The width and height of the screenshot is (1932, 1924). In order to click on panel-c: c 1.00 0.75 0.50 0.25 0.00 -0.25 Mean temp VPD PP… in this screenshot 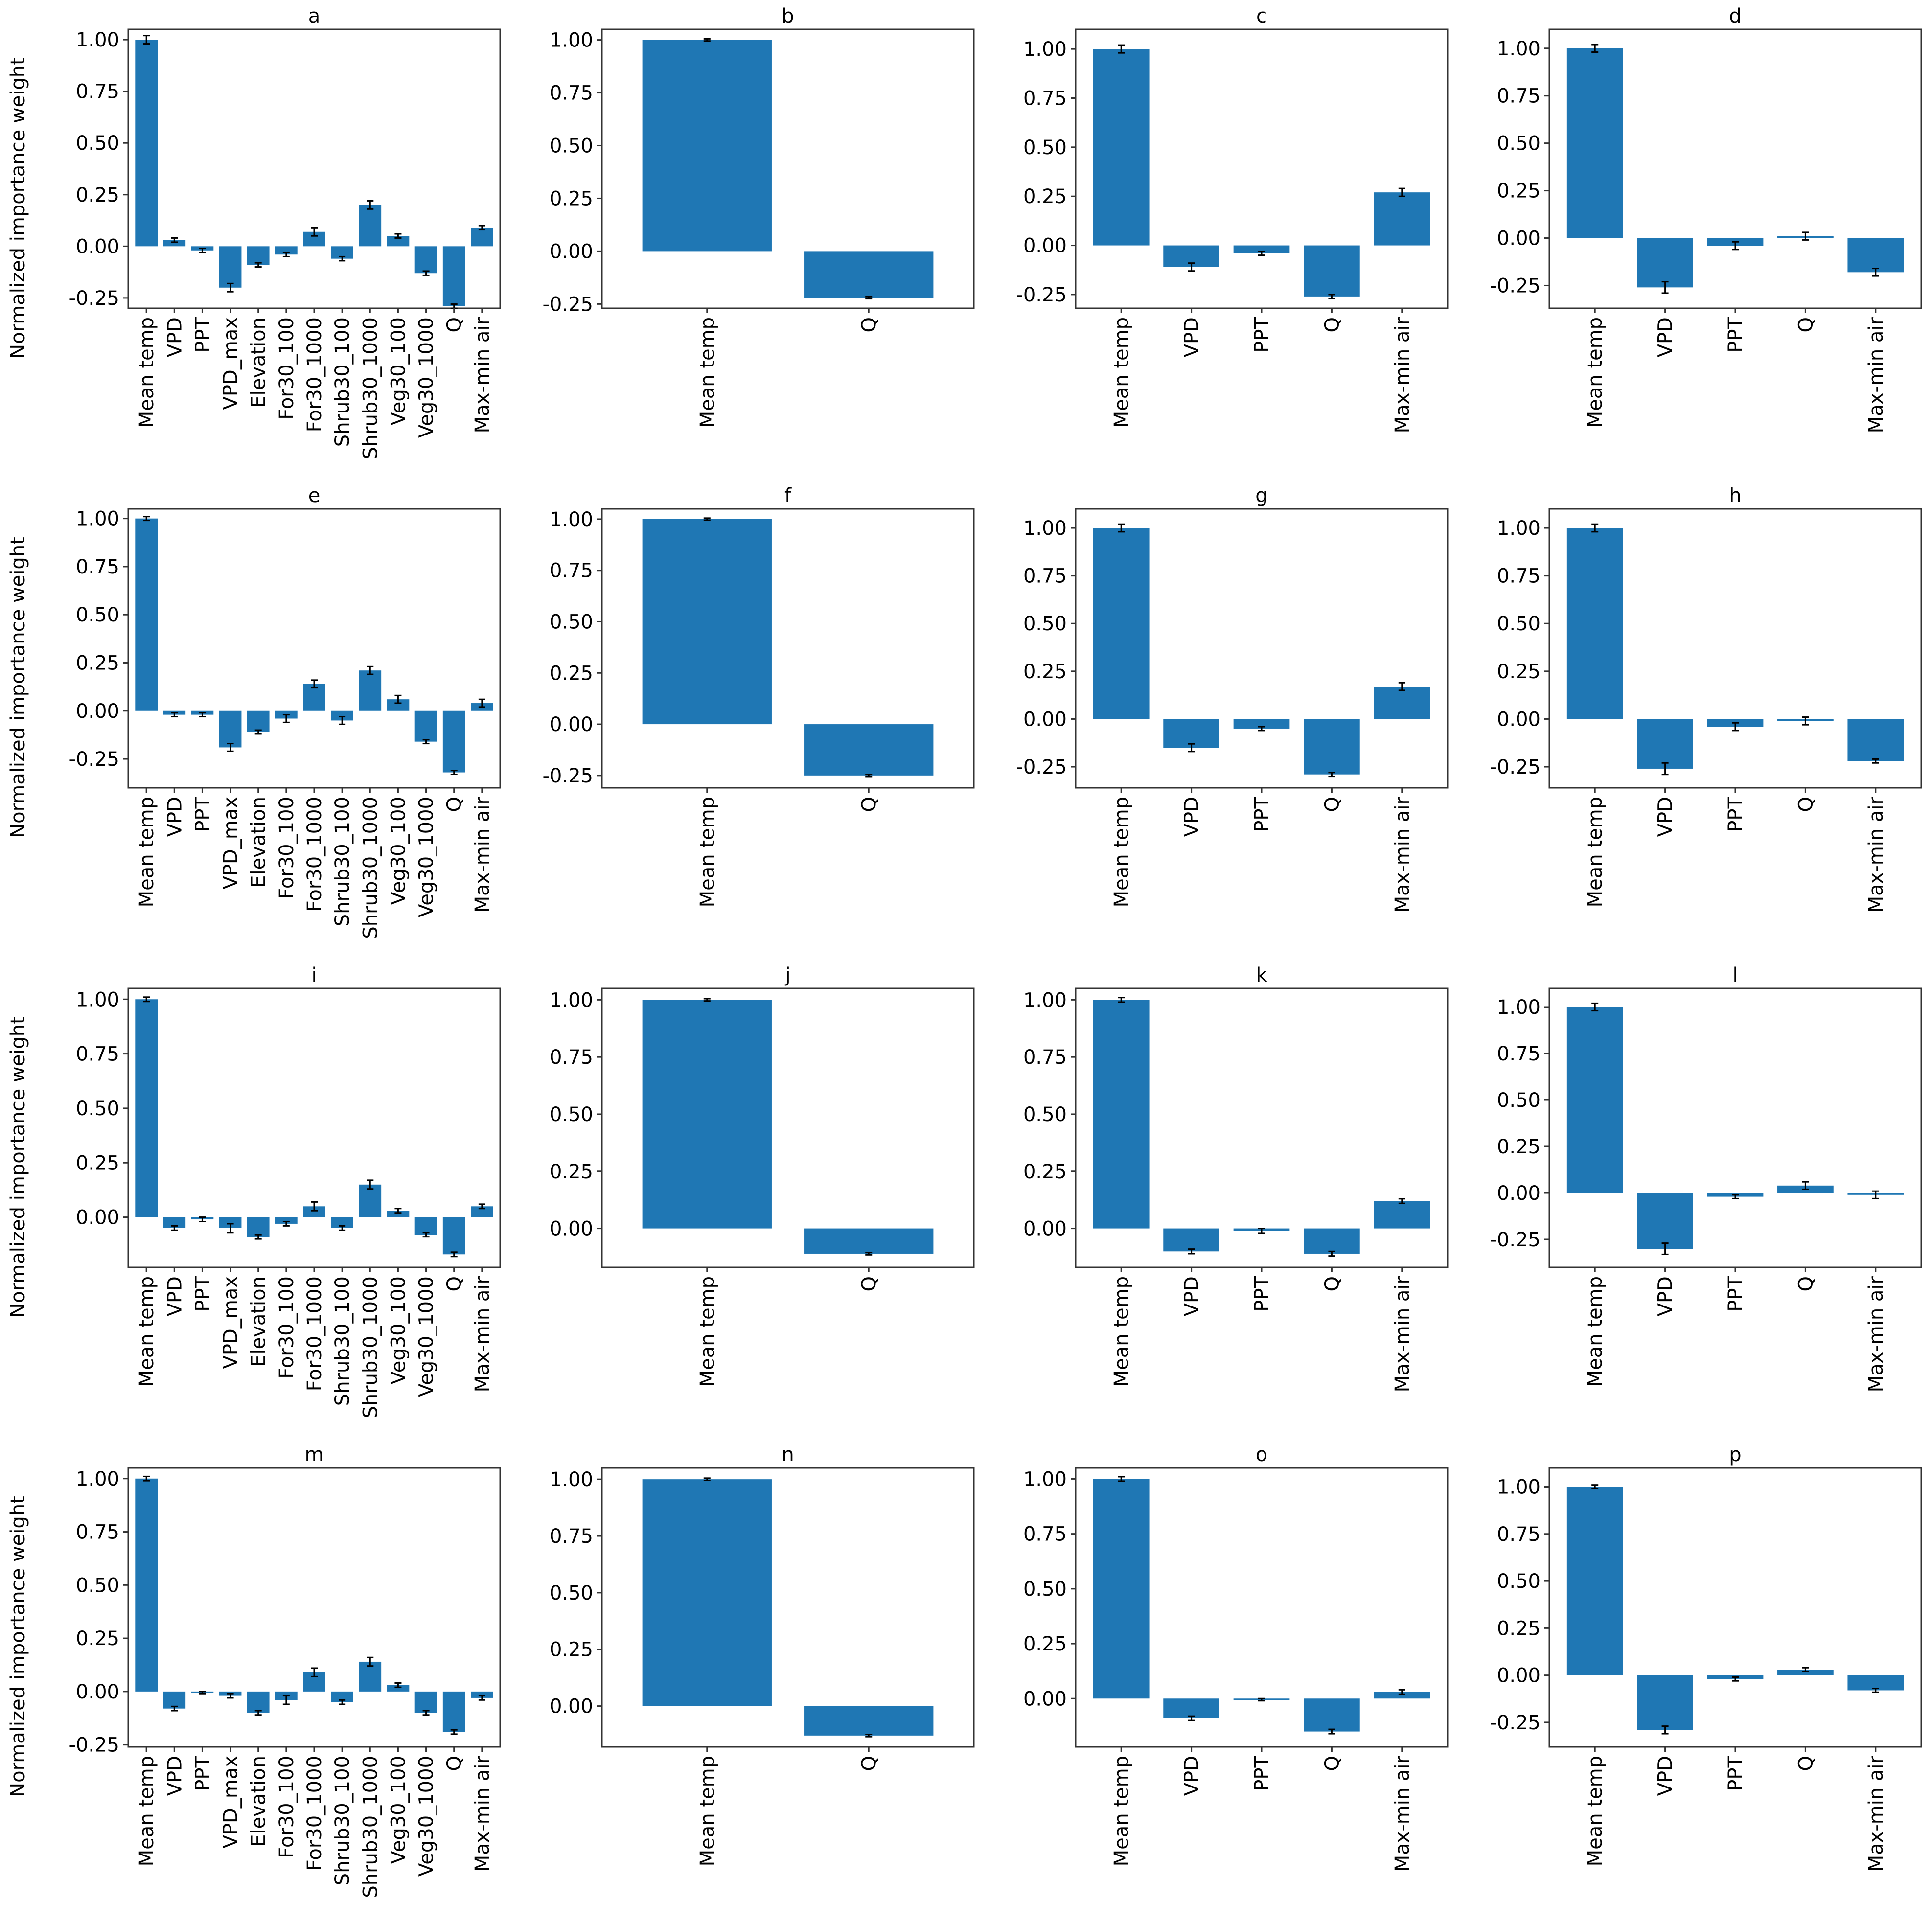, I will do `click(1233, 219)`.